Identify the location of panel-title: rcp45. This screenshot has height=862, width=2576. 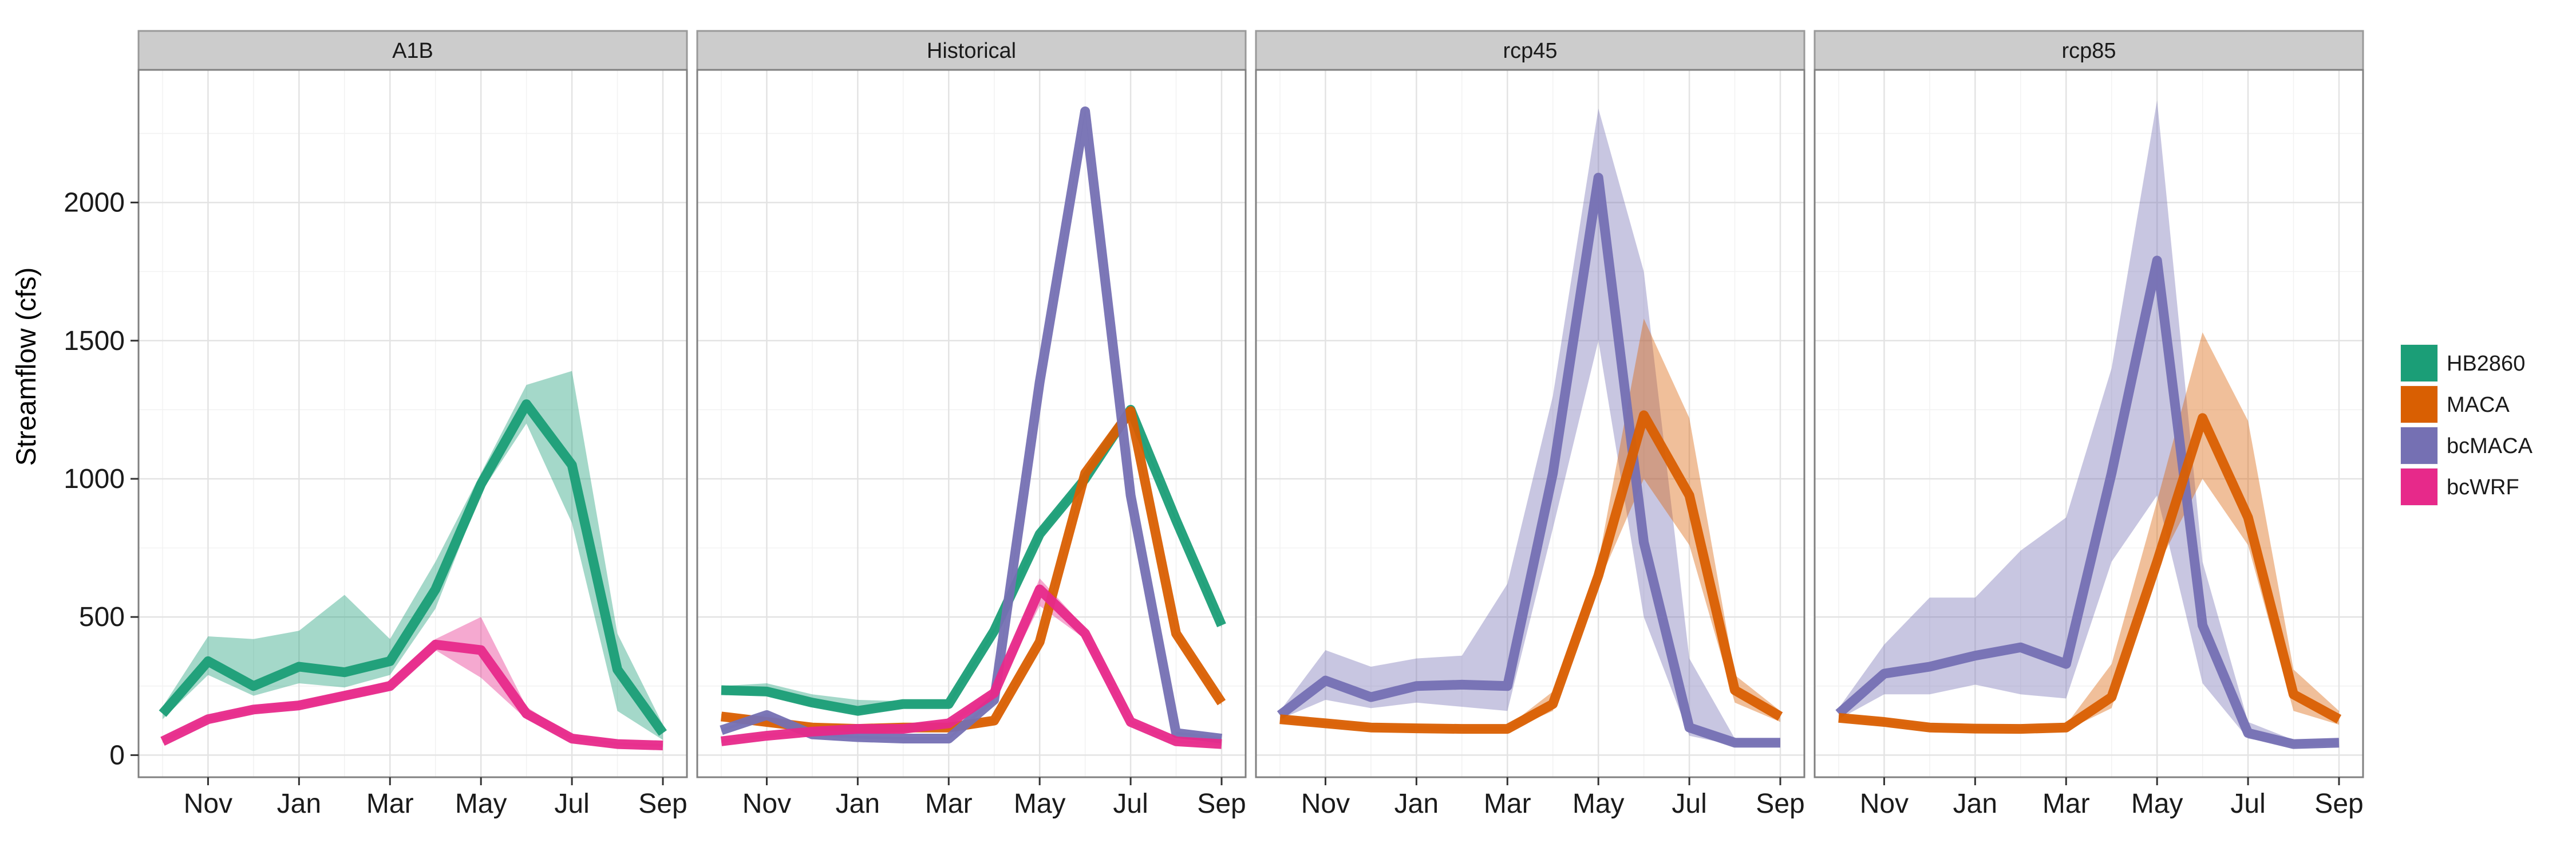
(1530, 51).